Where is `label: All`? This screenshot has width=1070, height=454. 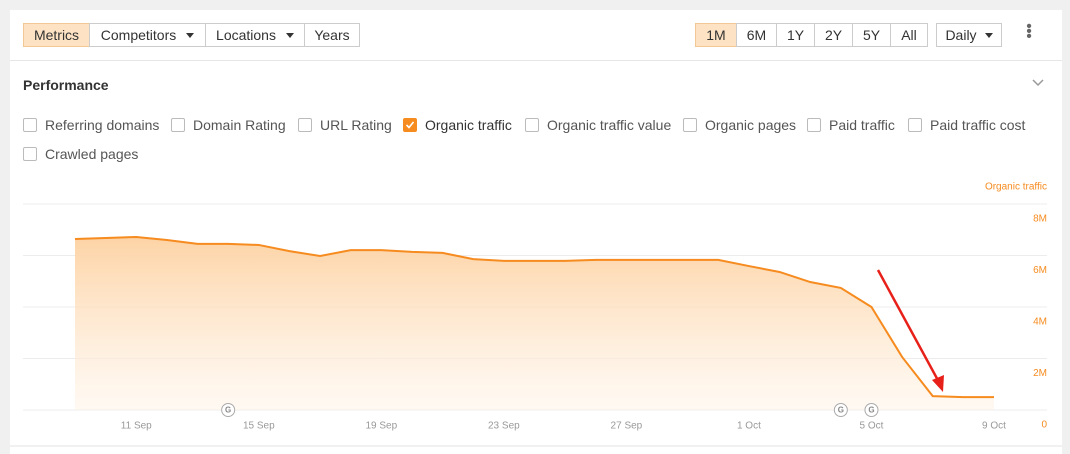 label: All is located at coordinates (909, 35).